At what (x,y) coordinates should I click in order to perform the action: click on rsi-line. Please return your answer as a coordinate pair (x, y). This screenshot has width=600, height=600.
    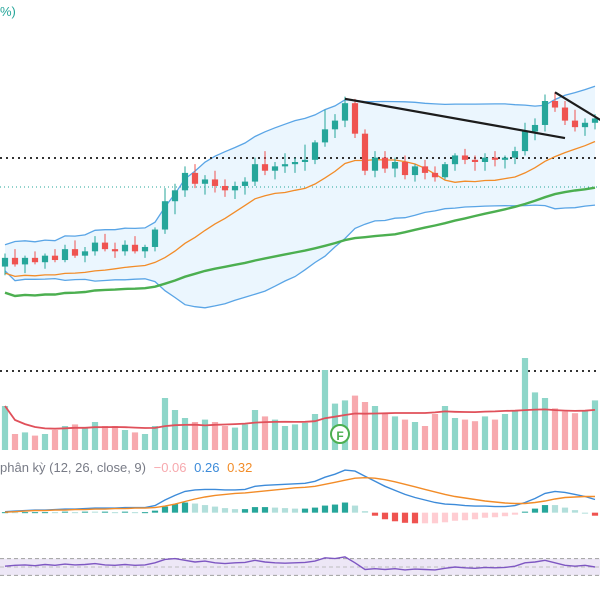
    Looking at the image, I should click on (300, 563).